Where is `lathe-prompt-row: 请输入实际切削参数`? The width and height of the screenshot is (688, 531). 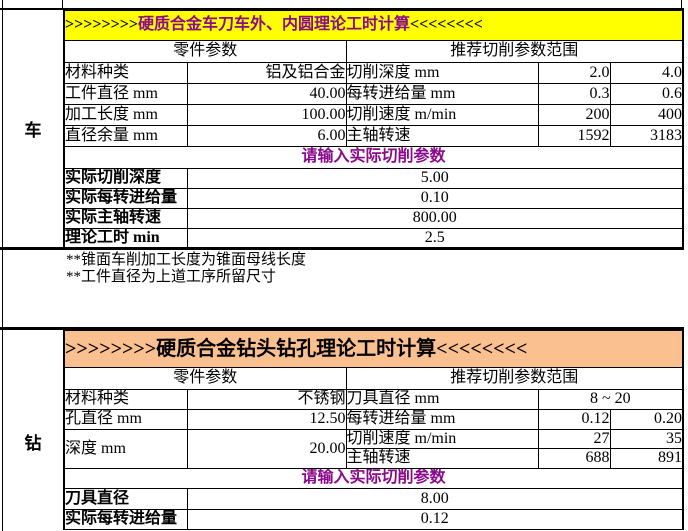 lathe-prompt-row: 请输入实际切削参数 is located at coordinates (373, 157).